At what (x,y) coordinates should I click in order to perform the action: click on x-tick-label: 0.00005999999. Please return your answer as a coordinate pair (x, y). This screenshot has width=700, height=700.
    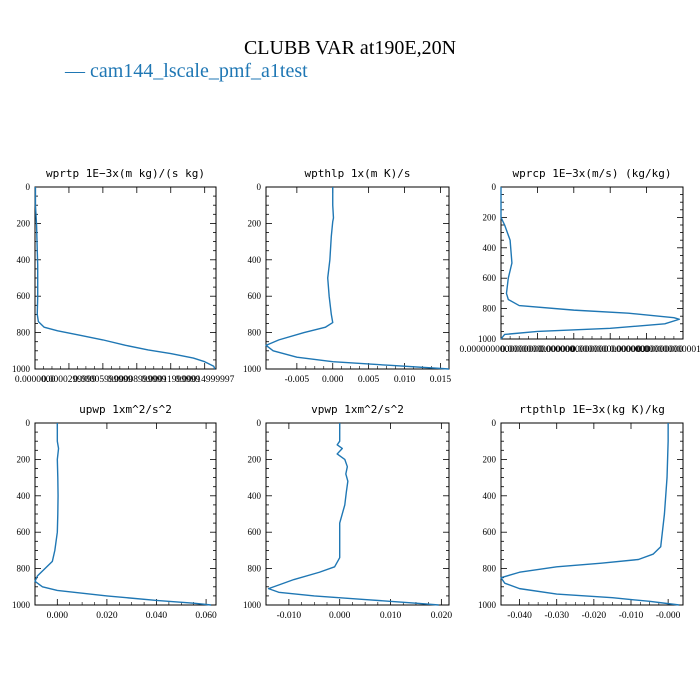
    Looking at the image, I should click on (103, 380).